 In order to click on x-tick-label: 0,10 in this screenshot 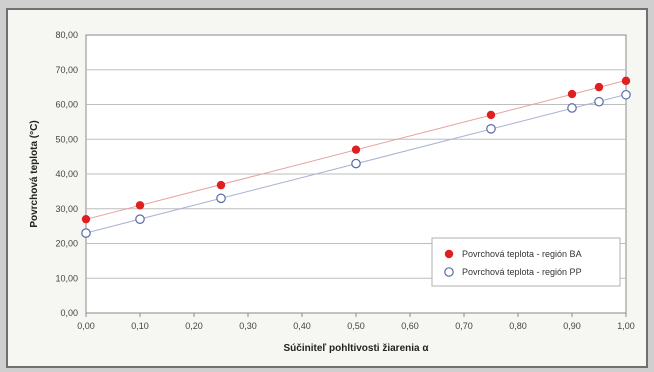, I will do `click(140, 326)`.